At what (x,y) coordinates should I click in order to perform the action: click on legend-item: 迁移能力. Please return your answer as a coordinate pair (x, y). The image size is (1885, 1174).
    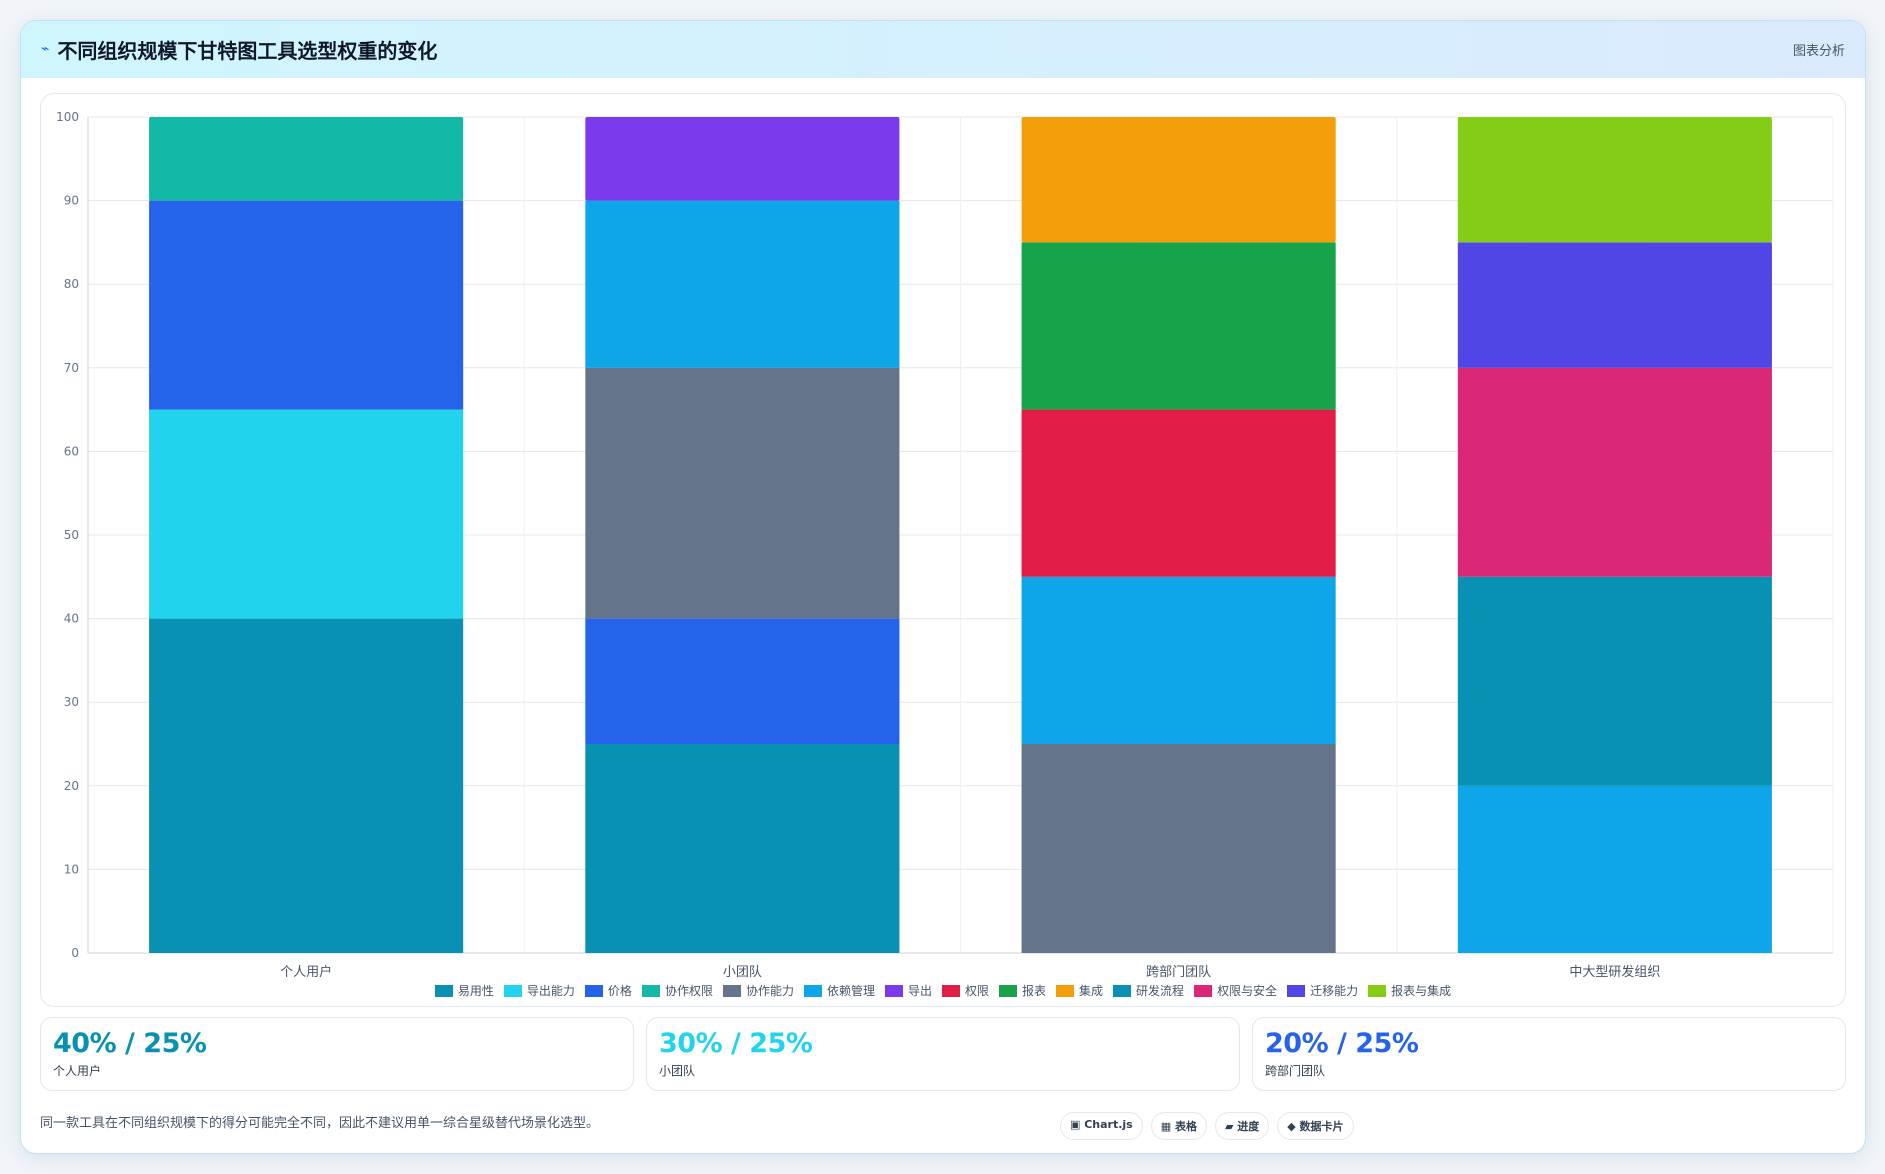
    Looking at the image, I should click on (1322, 990).